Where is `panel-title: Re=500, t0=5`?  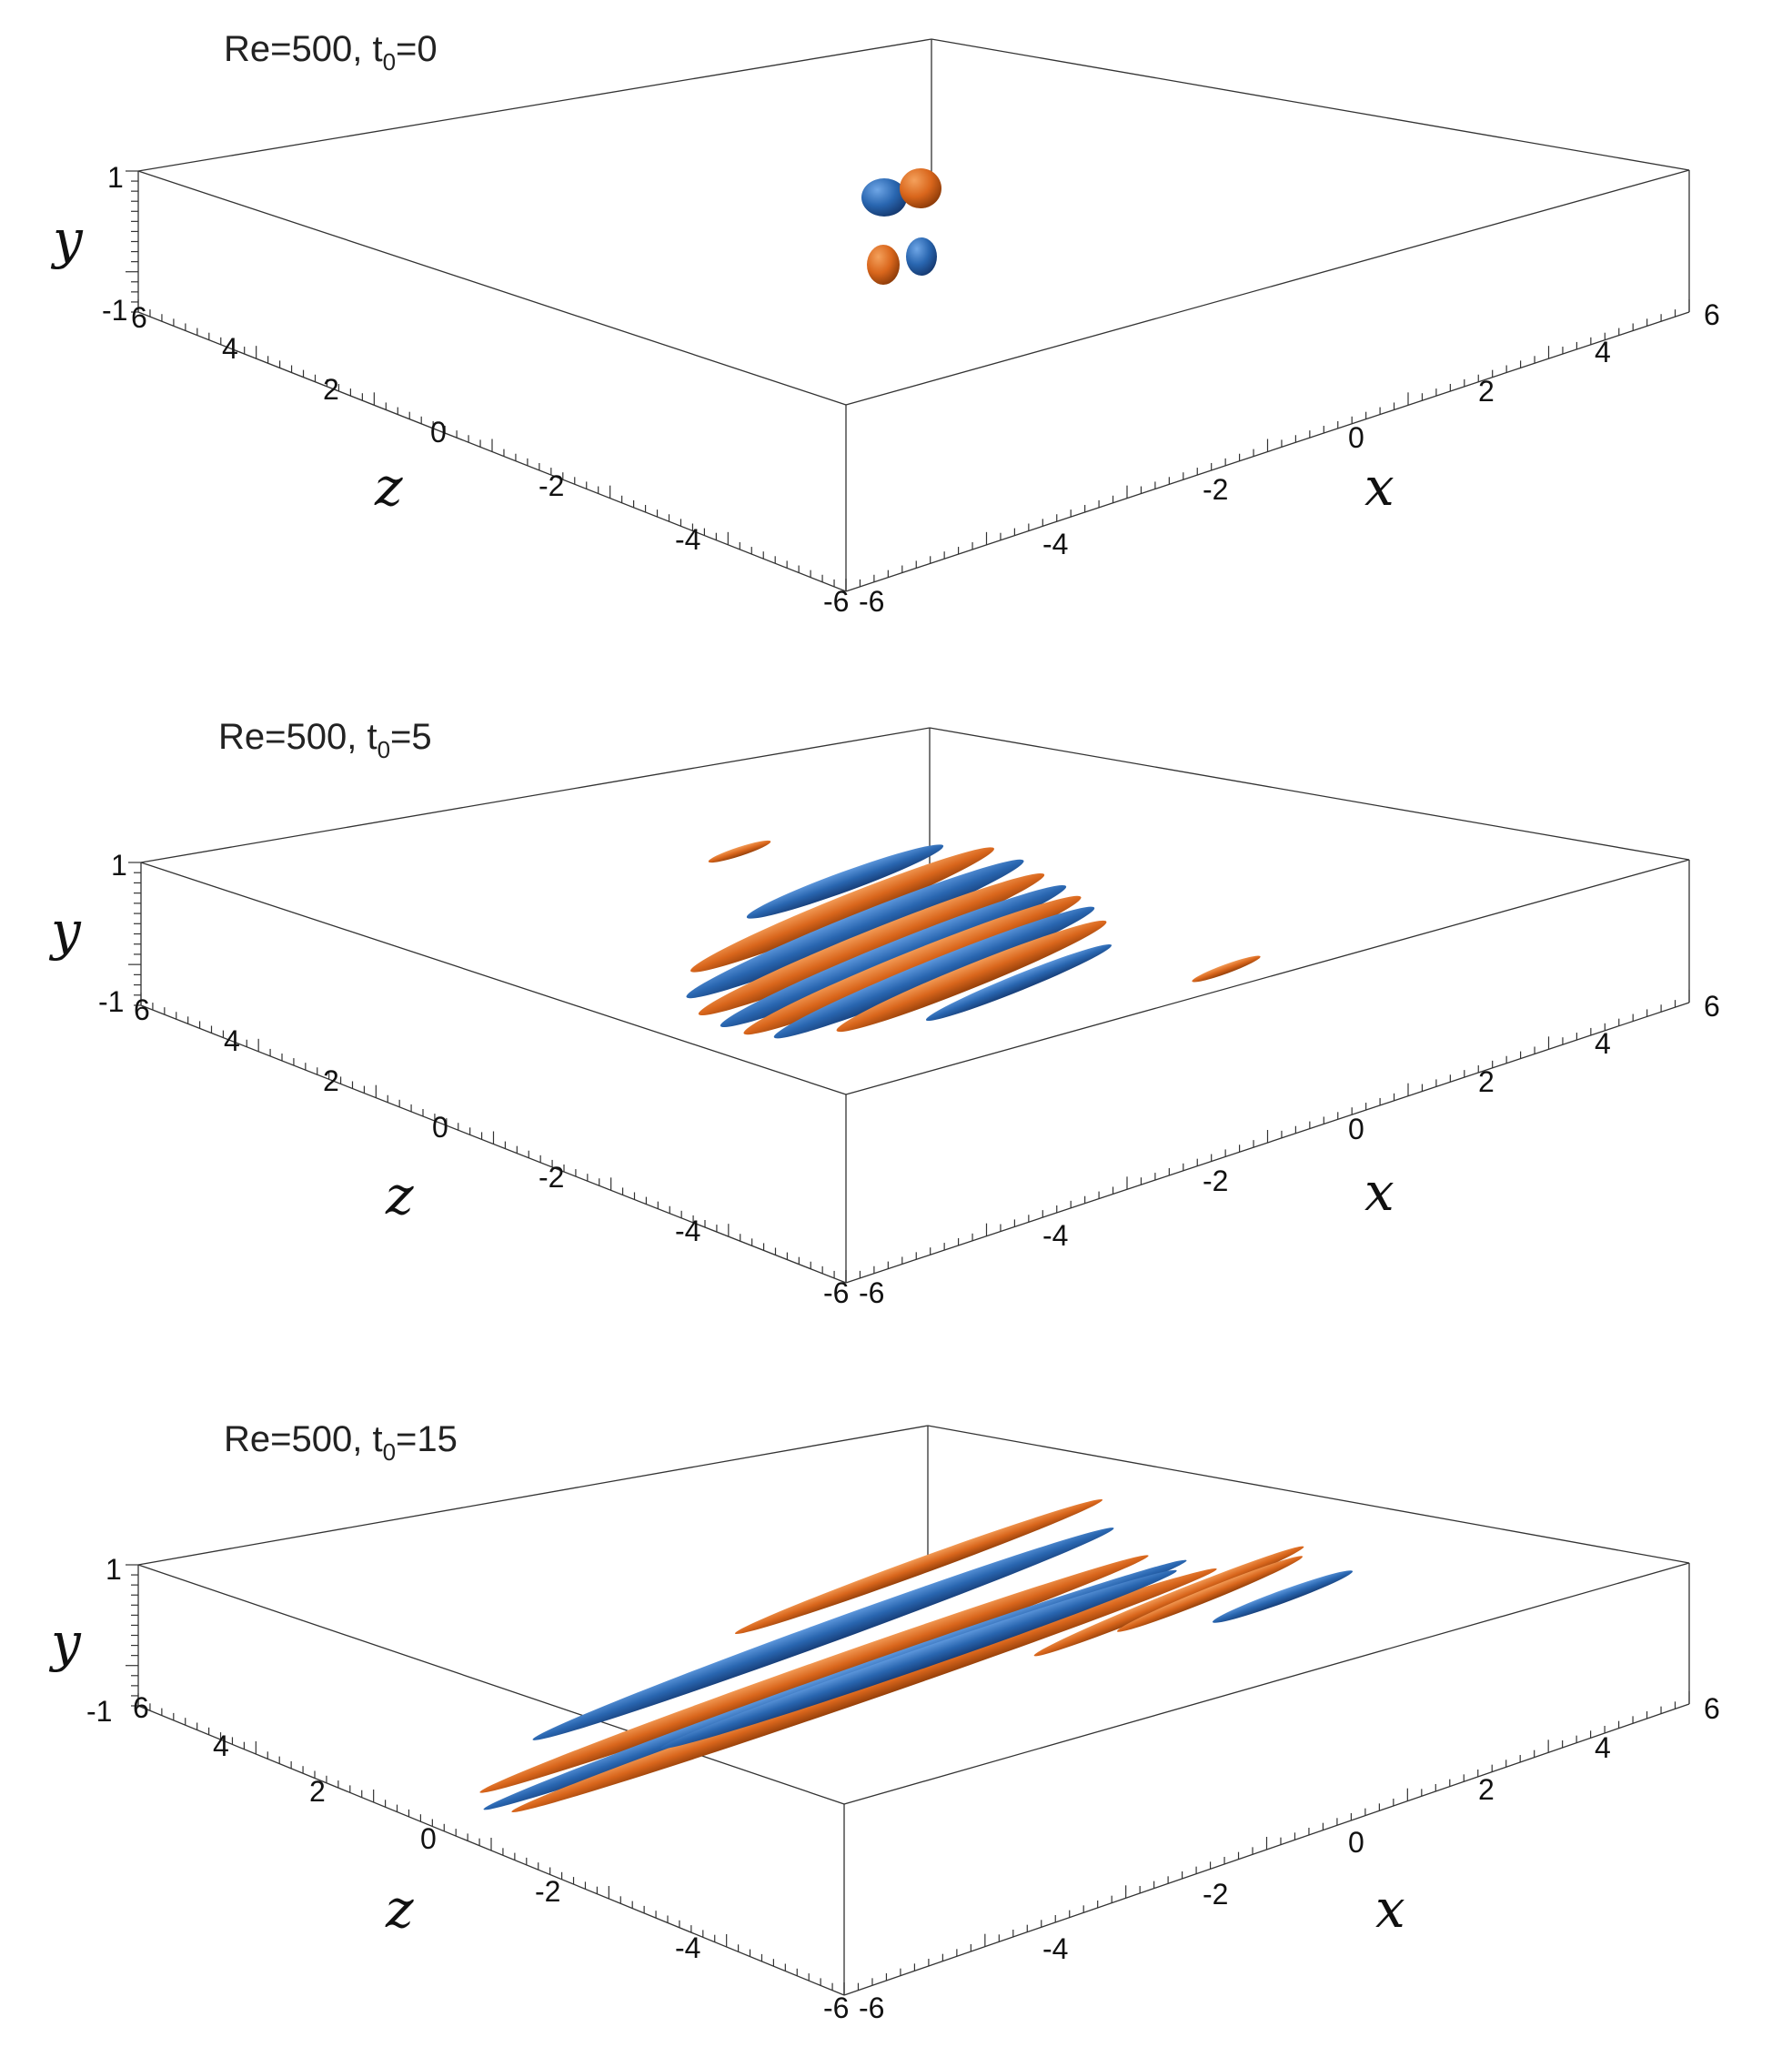
panel-title: Re=500, t0=5 is located at coordinates (325, 740).